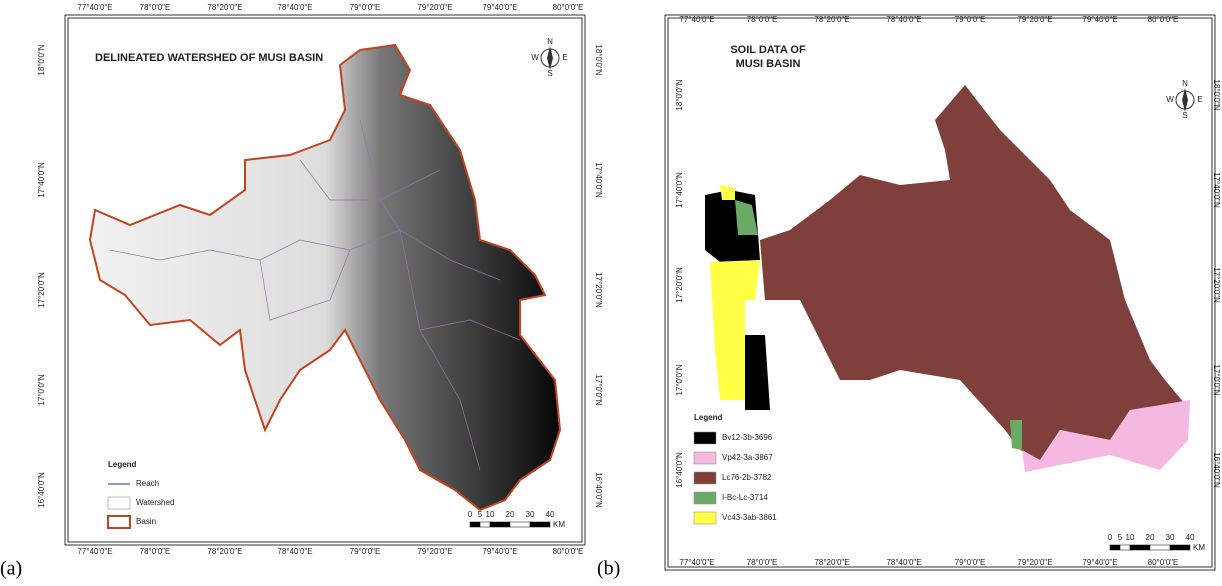 This screenshot has height=586, width=1222. What do you see at coordinates (294, 551) in the screenshot?
I see `longitude-label: 78°40'0"E` at bounding box center [294, 551].